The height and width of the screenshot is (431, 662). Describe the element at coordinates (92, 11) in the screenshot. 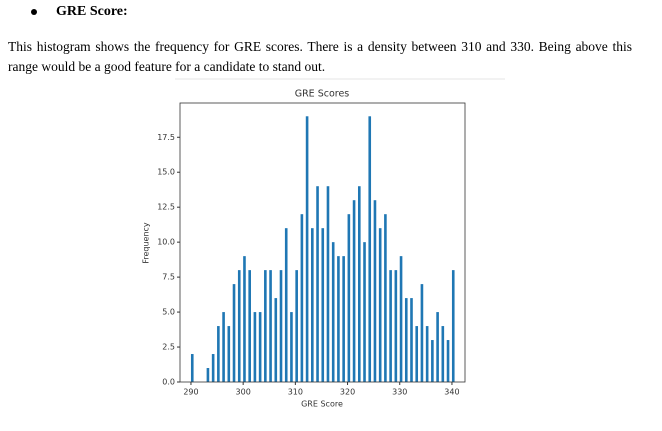

I see `heading: GRE Score:` at that location.